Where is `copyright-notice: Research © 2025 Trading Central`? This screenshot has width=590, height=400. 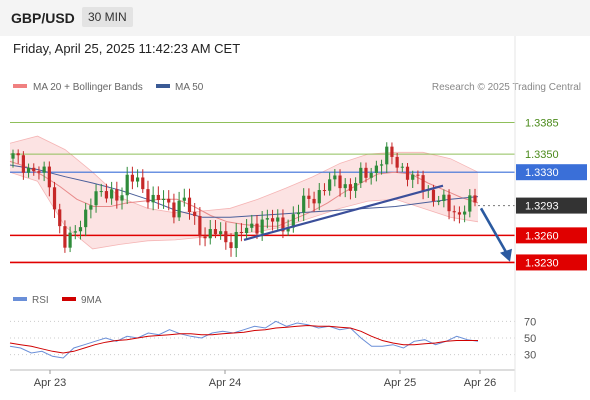
copyright-notice: Research © 2025 Trading Central is located at coordinates (506, 87).